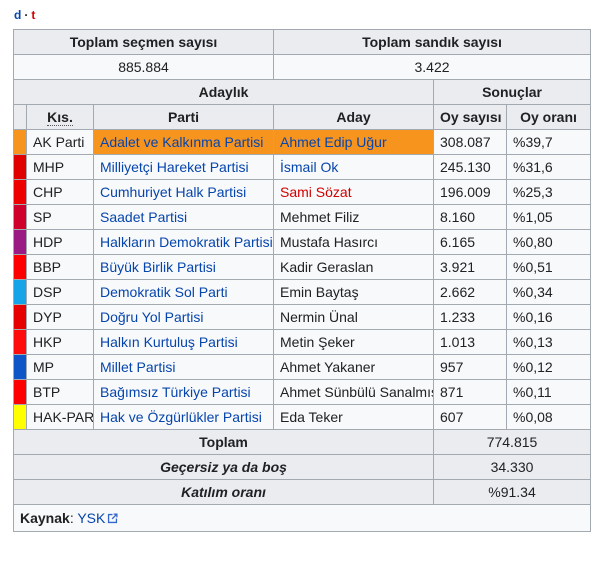  I want to click on summary-values-row: 885.884 3.422, so click(302, 67).